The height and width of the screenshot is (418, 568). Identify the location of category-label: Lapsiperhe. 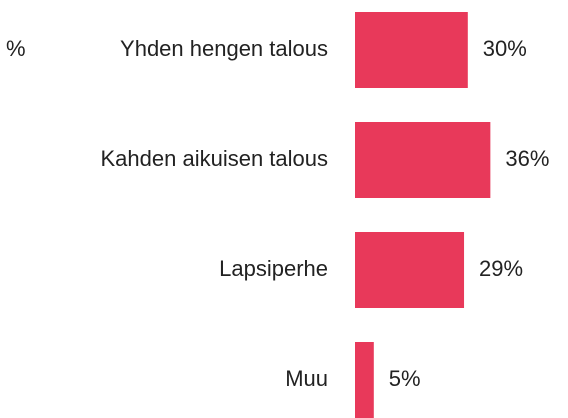
(273, 268).